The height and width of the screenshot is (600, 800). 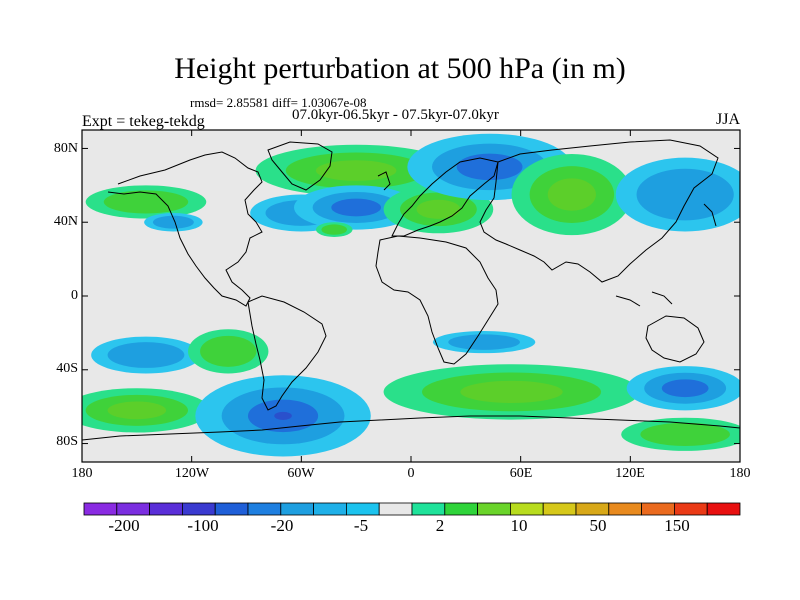 I want to click on north-america-coastline, so click(x=185, y=229).